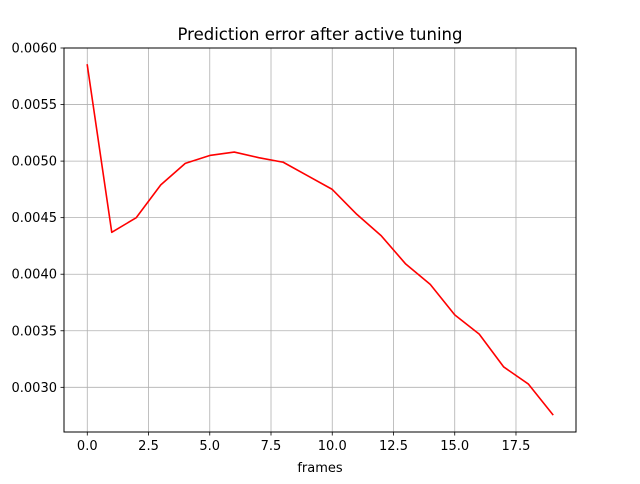  I want to click on y-tick-label: 0.0030, so click(35, 388).